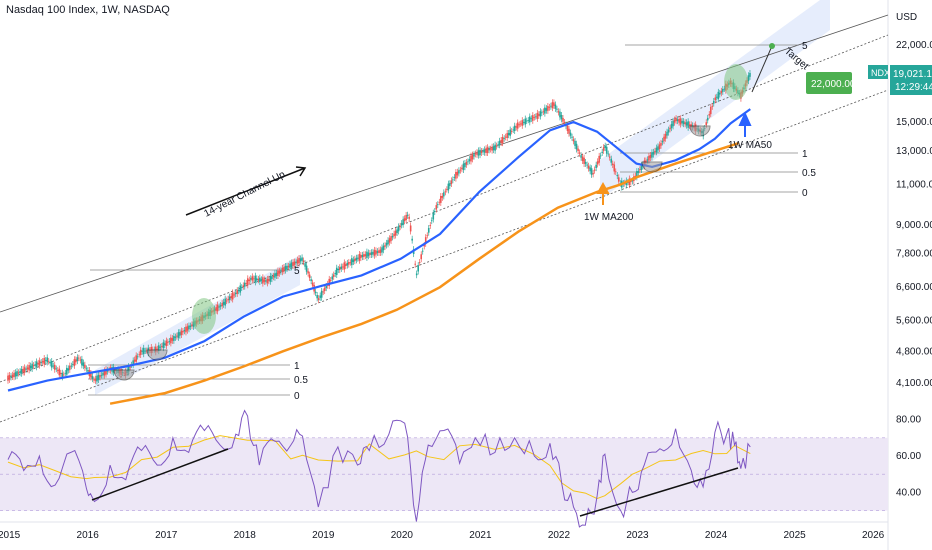 This screenshot has width=932, height=550. I want to click on y-tick-7: 5,600.00, so click(914, 320).